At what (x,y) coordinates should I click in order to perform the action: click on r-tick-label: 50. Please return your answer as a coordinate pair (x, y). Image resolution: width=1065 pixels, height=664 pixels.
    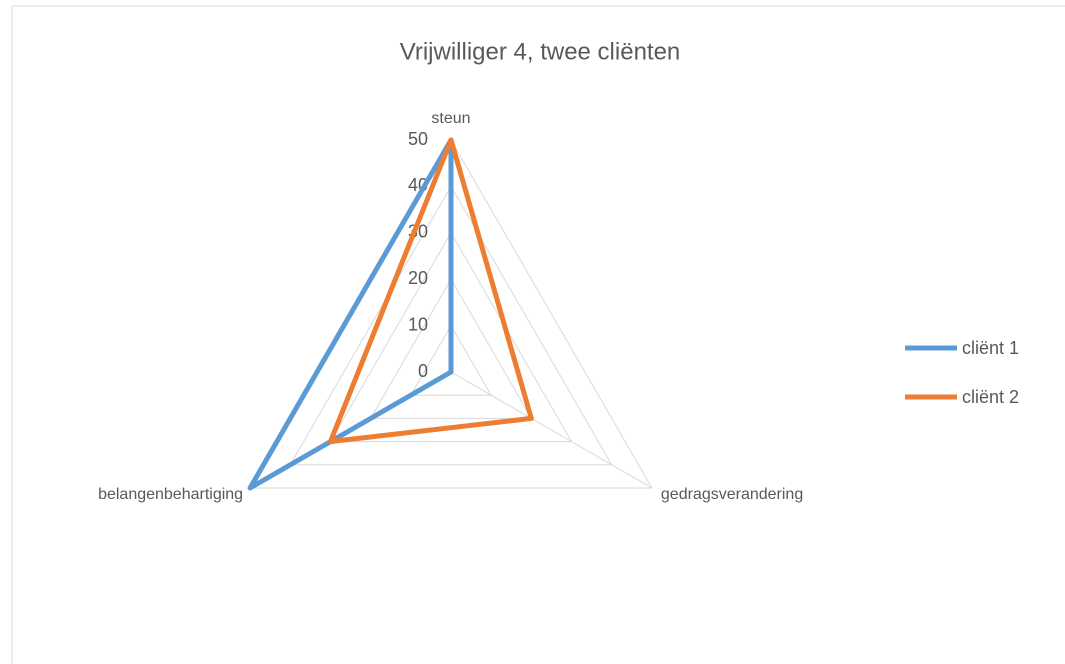
    Looking at the image, I should click on (418, 139).